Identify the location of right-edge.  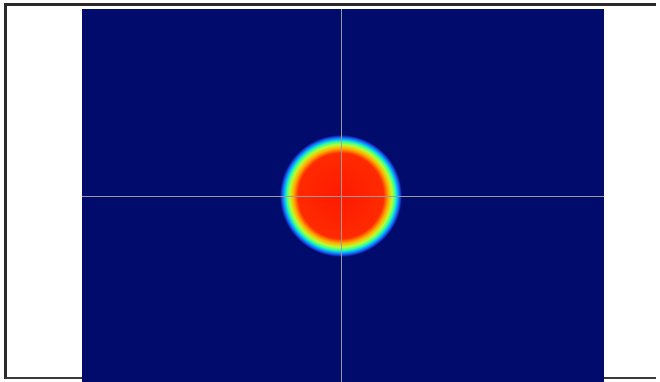
(658, 191).